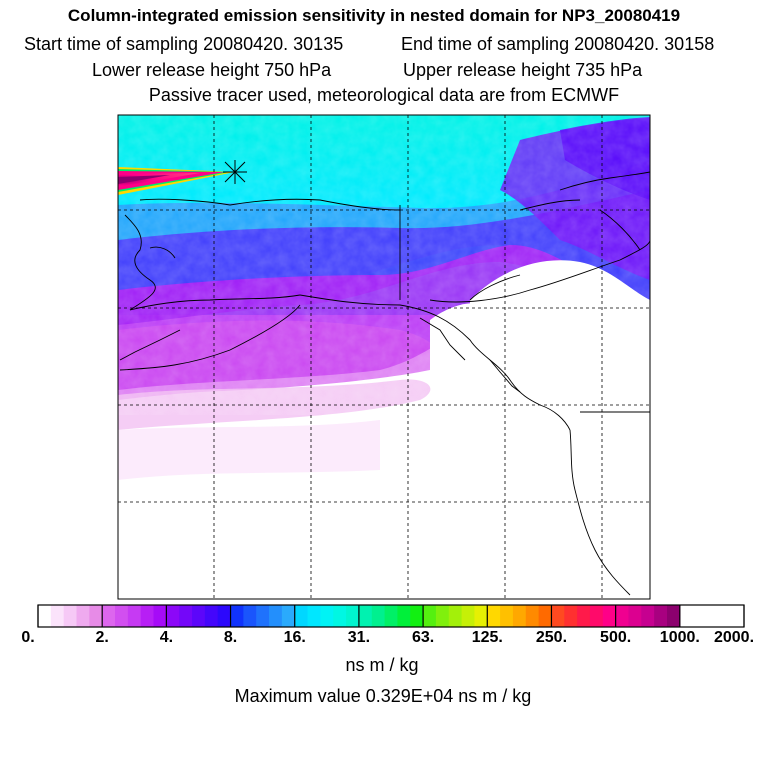 This screenshot has width=768, height=768. I want to click on colorbar-tick-label: 2000., so click(734, 637).